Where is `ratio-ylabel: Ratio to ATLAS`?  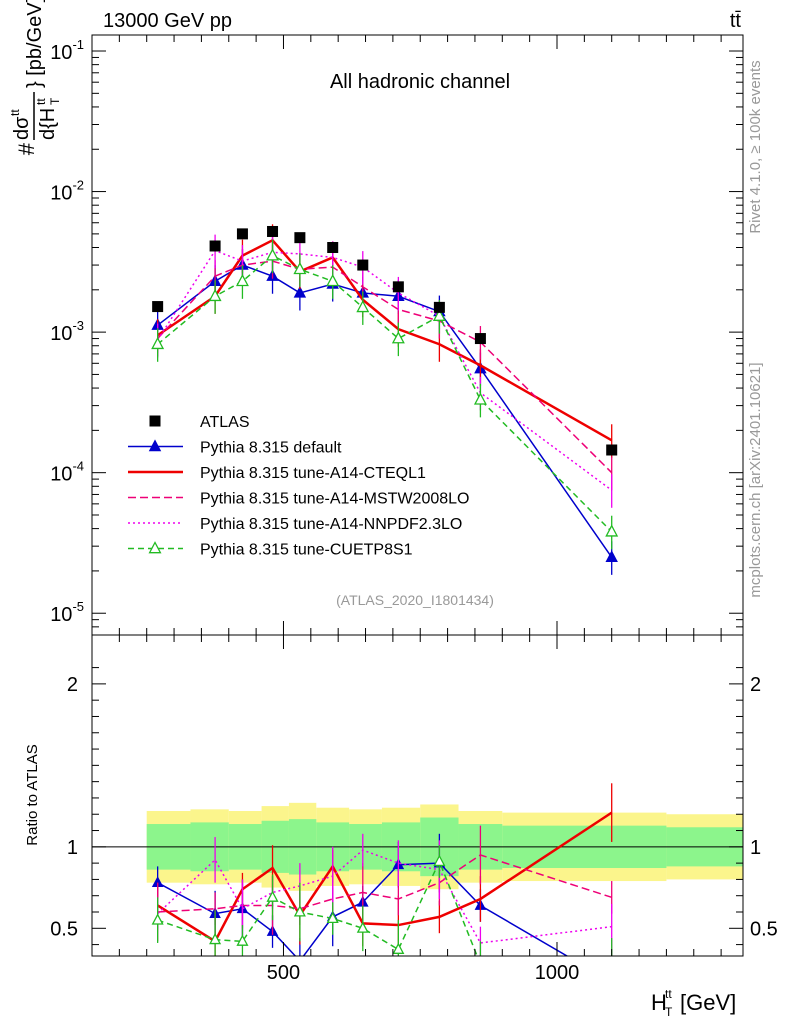 ratio-ylabel: Ratio to ATLAS is located at coordinates (32, 794).